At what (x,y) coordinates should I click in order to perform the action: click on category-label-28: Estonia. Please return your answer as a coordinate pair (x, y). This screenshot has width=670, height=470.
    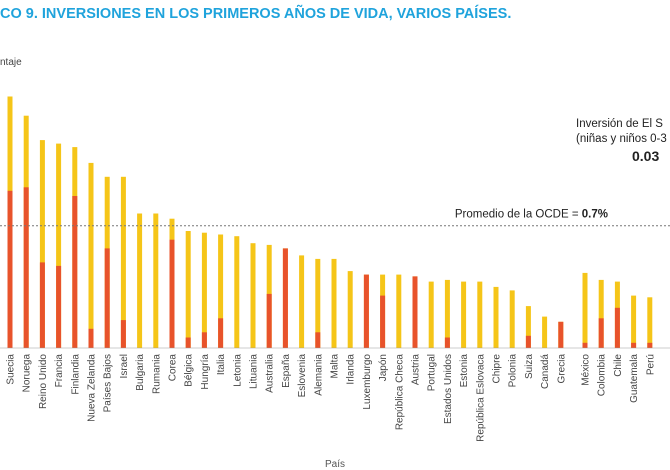
    Looking at the image, I should click on (464, 371).